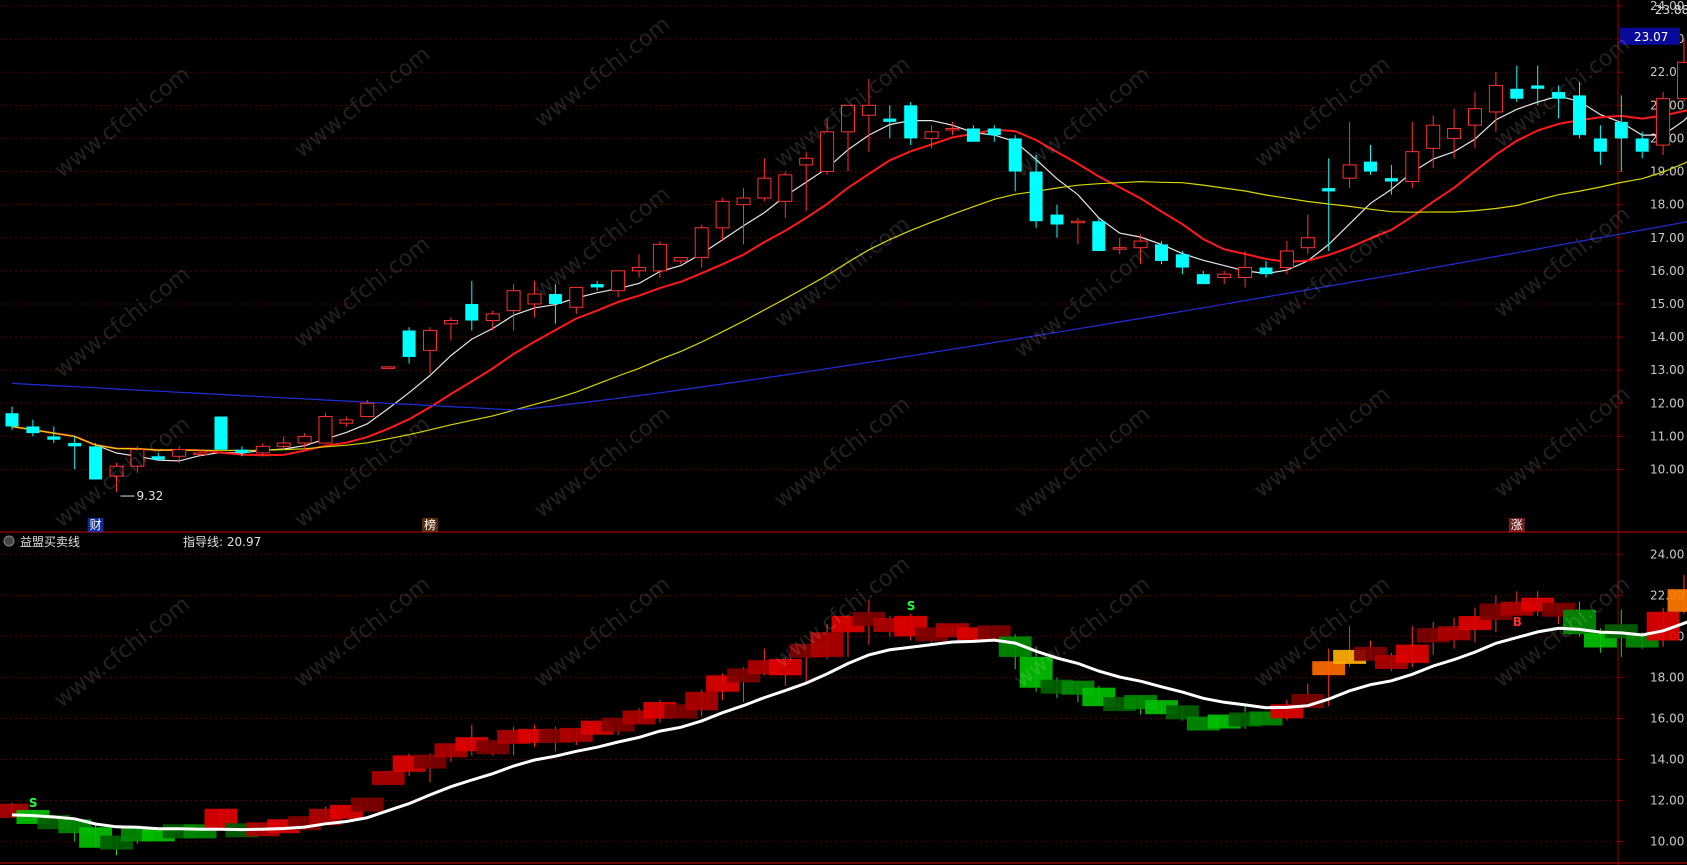  What do you see at coordinates (1667, 801) in the screenshot?
I see `y-tick-label: 12.00` at bounding box center [1667, 801].